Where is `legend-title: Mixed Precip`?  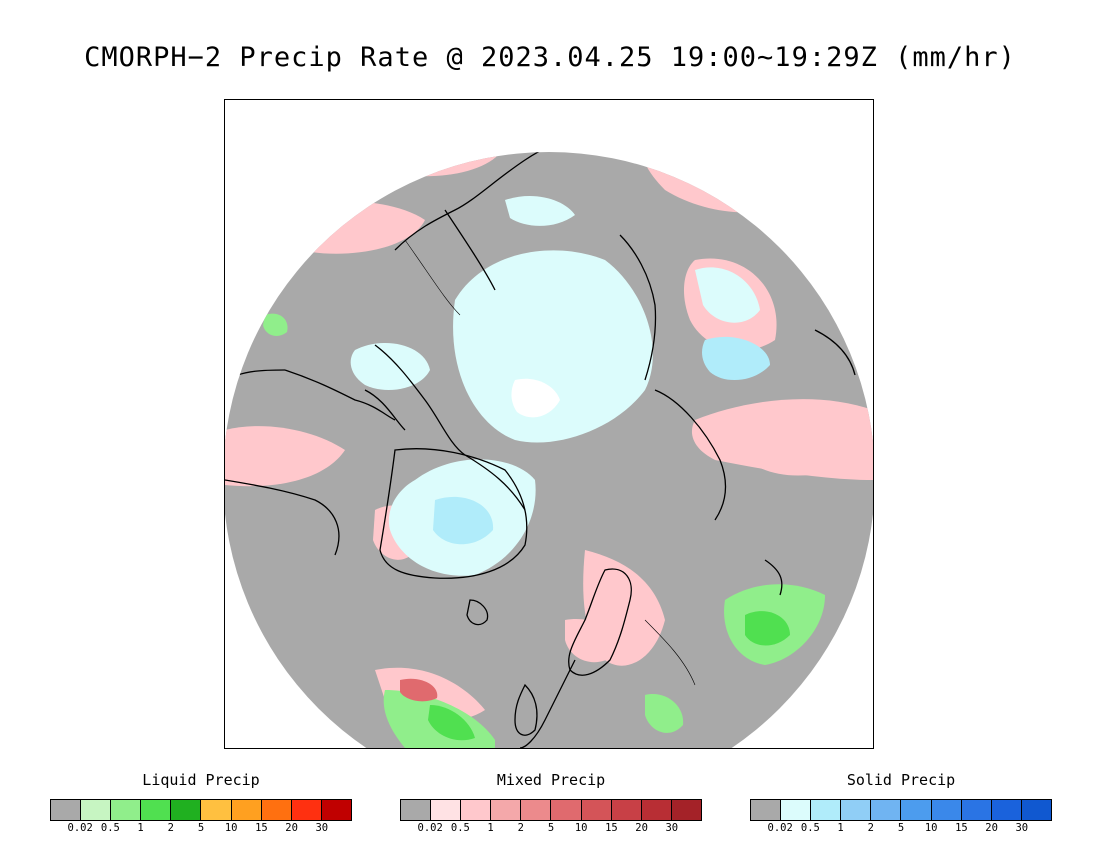
legend-title: Mixed Precip is located at coordinates (551, 780).